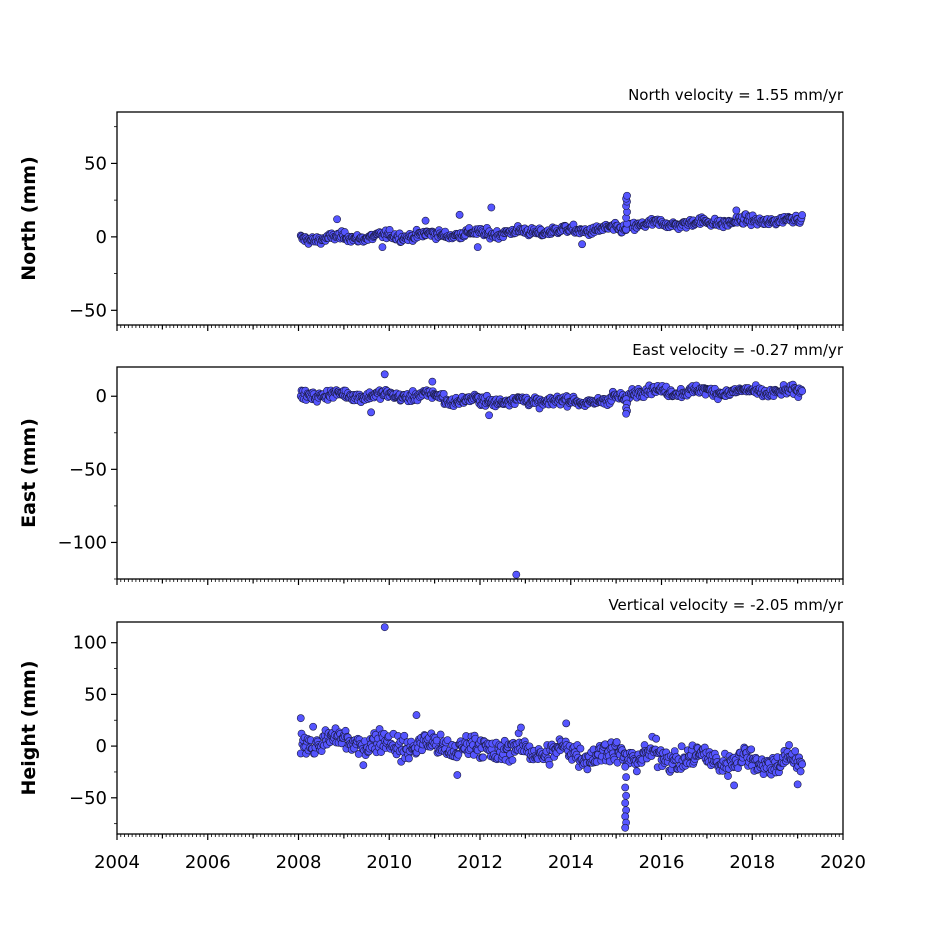 This screenshot has height=937, width=937. What do you see at coordinates (389, 862) in the screenshot?
I see `x-tick-label: 2010` at bounding box center [389, 862].